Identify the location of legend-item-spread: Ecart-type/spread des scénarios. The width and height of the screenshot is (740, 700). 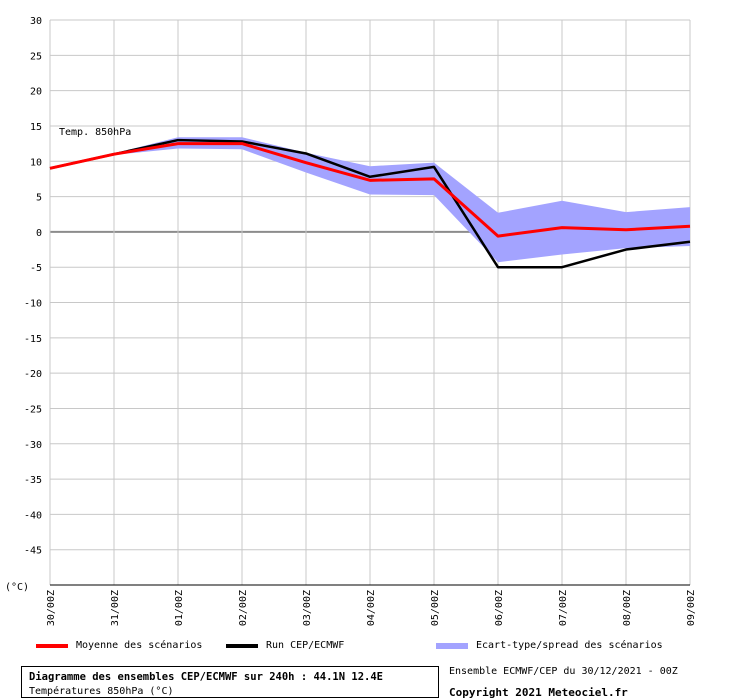
(549, 645).